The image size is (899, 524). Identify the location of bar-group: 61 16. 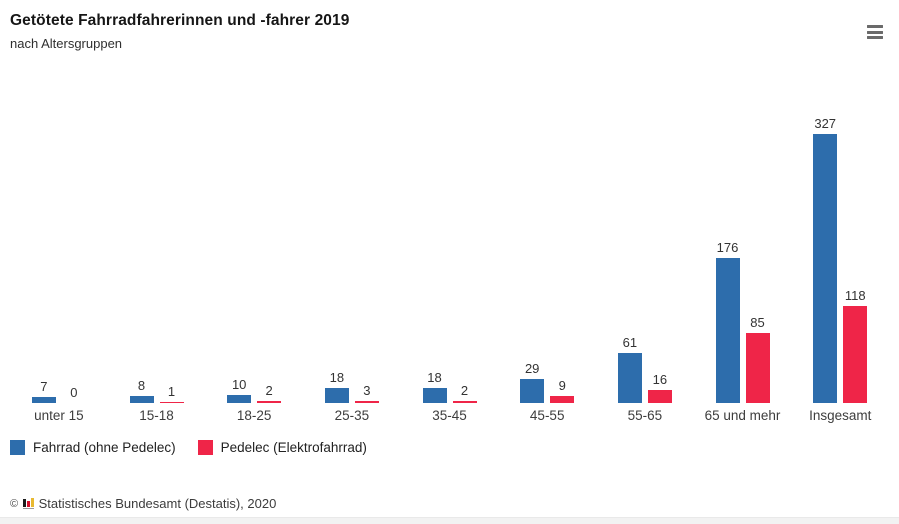
(645, 369).